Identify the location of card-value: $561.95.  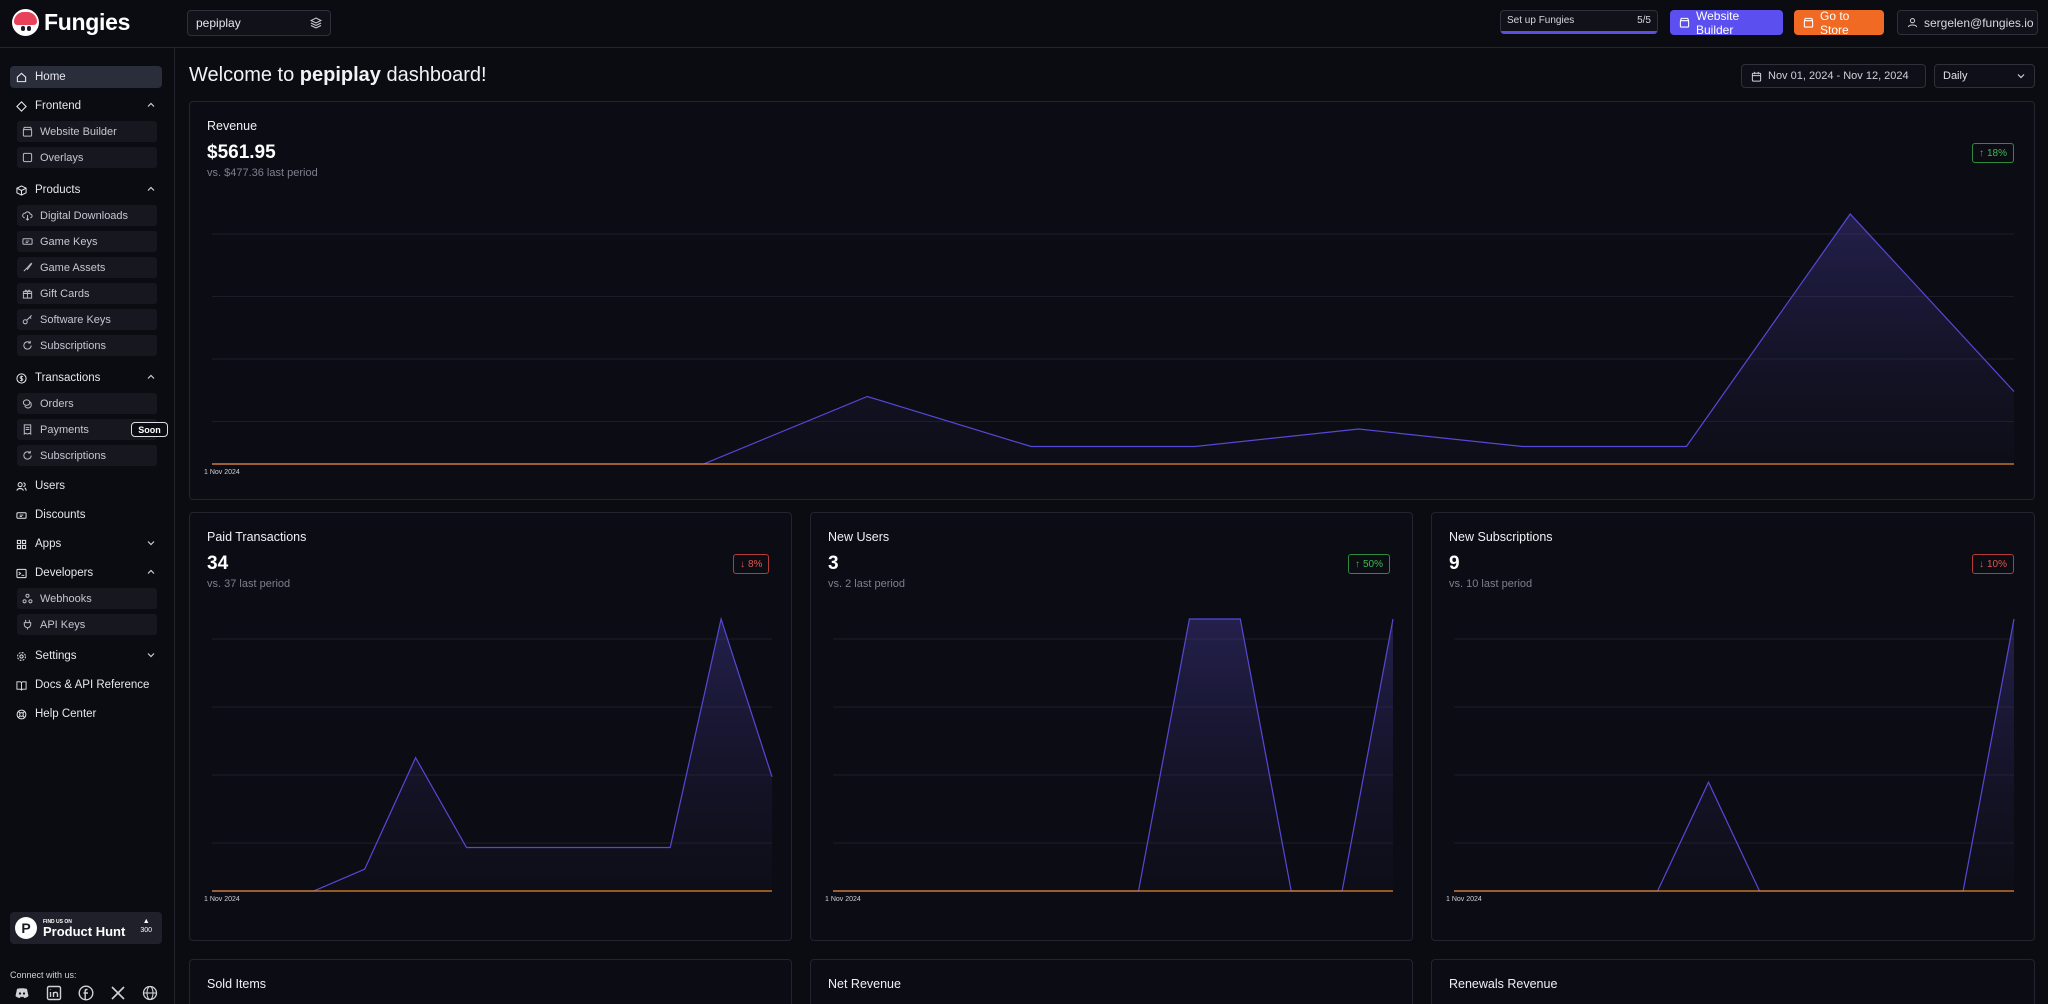
(241, 152).